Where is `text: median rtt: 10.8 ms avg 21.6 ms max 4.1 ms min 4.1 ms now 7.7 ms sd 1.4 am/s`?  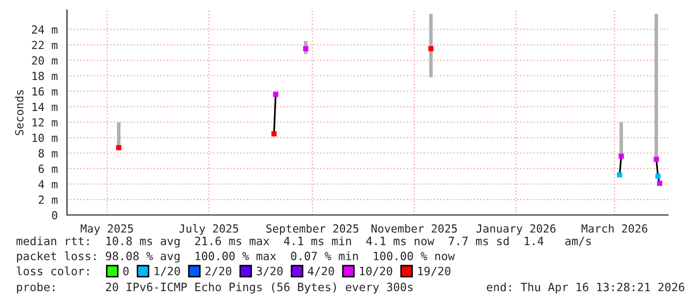
text: median rtt: 10.8 ms avg 21.6 ms max 4.1 ms min 4.1 ms now 7.7 ms sd 1.4 am/s is located at coordinates (303, 242).